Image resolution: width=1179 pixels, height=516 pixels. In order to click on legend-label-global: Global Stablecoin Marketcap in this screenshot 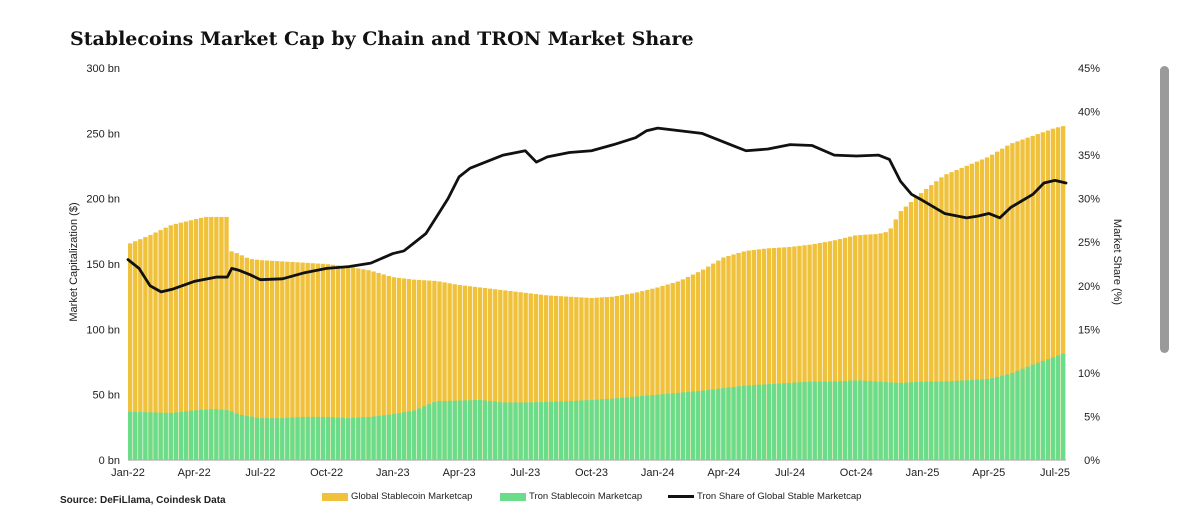, I will do `click(412, 496)`.